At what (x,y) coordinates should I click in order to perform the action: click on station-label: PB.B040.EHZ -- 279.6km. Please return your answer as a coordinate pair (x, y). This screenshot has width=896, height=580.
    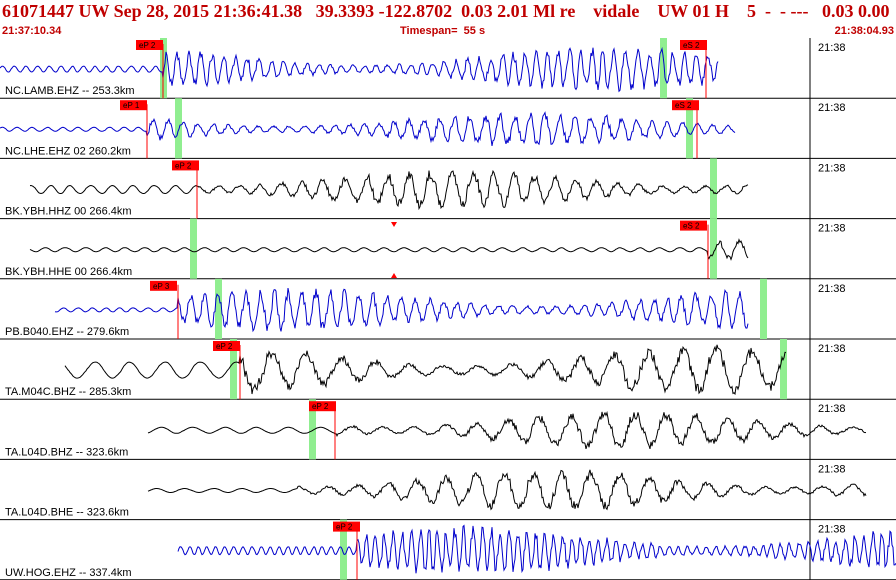
    Looking at the image, I should click on (67, 332).